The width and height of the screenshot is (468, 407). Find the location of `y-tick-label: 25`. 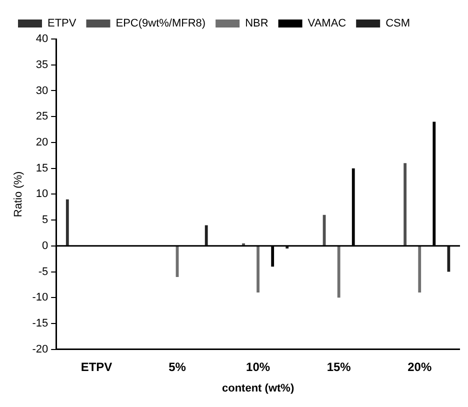

y-tick-label: 25 is located at coordinates (42, 116).